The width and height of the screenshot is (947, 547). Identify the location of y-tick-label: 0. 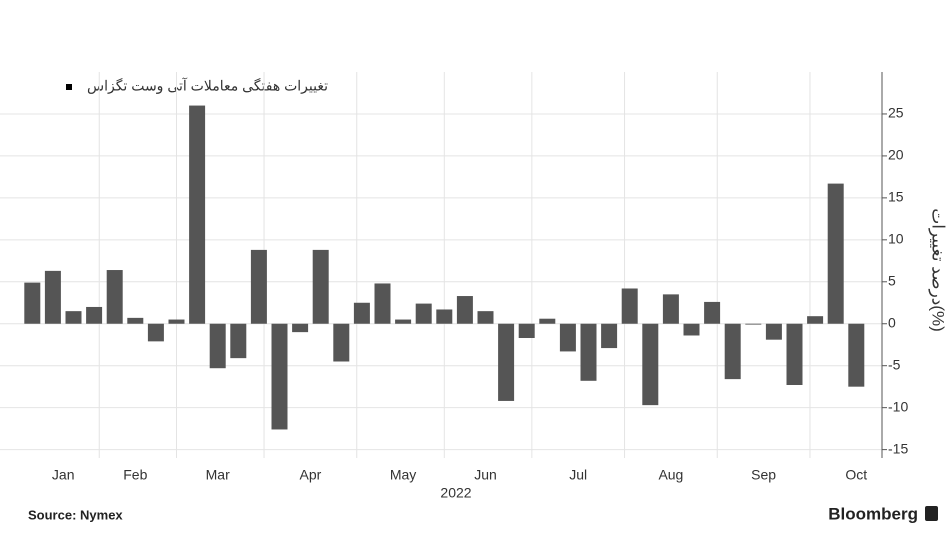
(892, 322).